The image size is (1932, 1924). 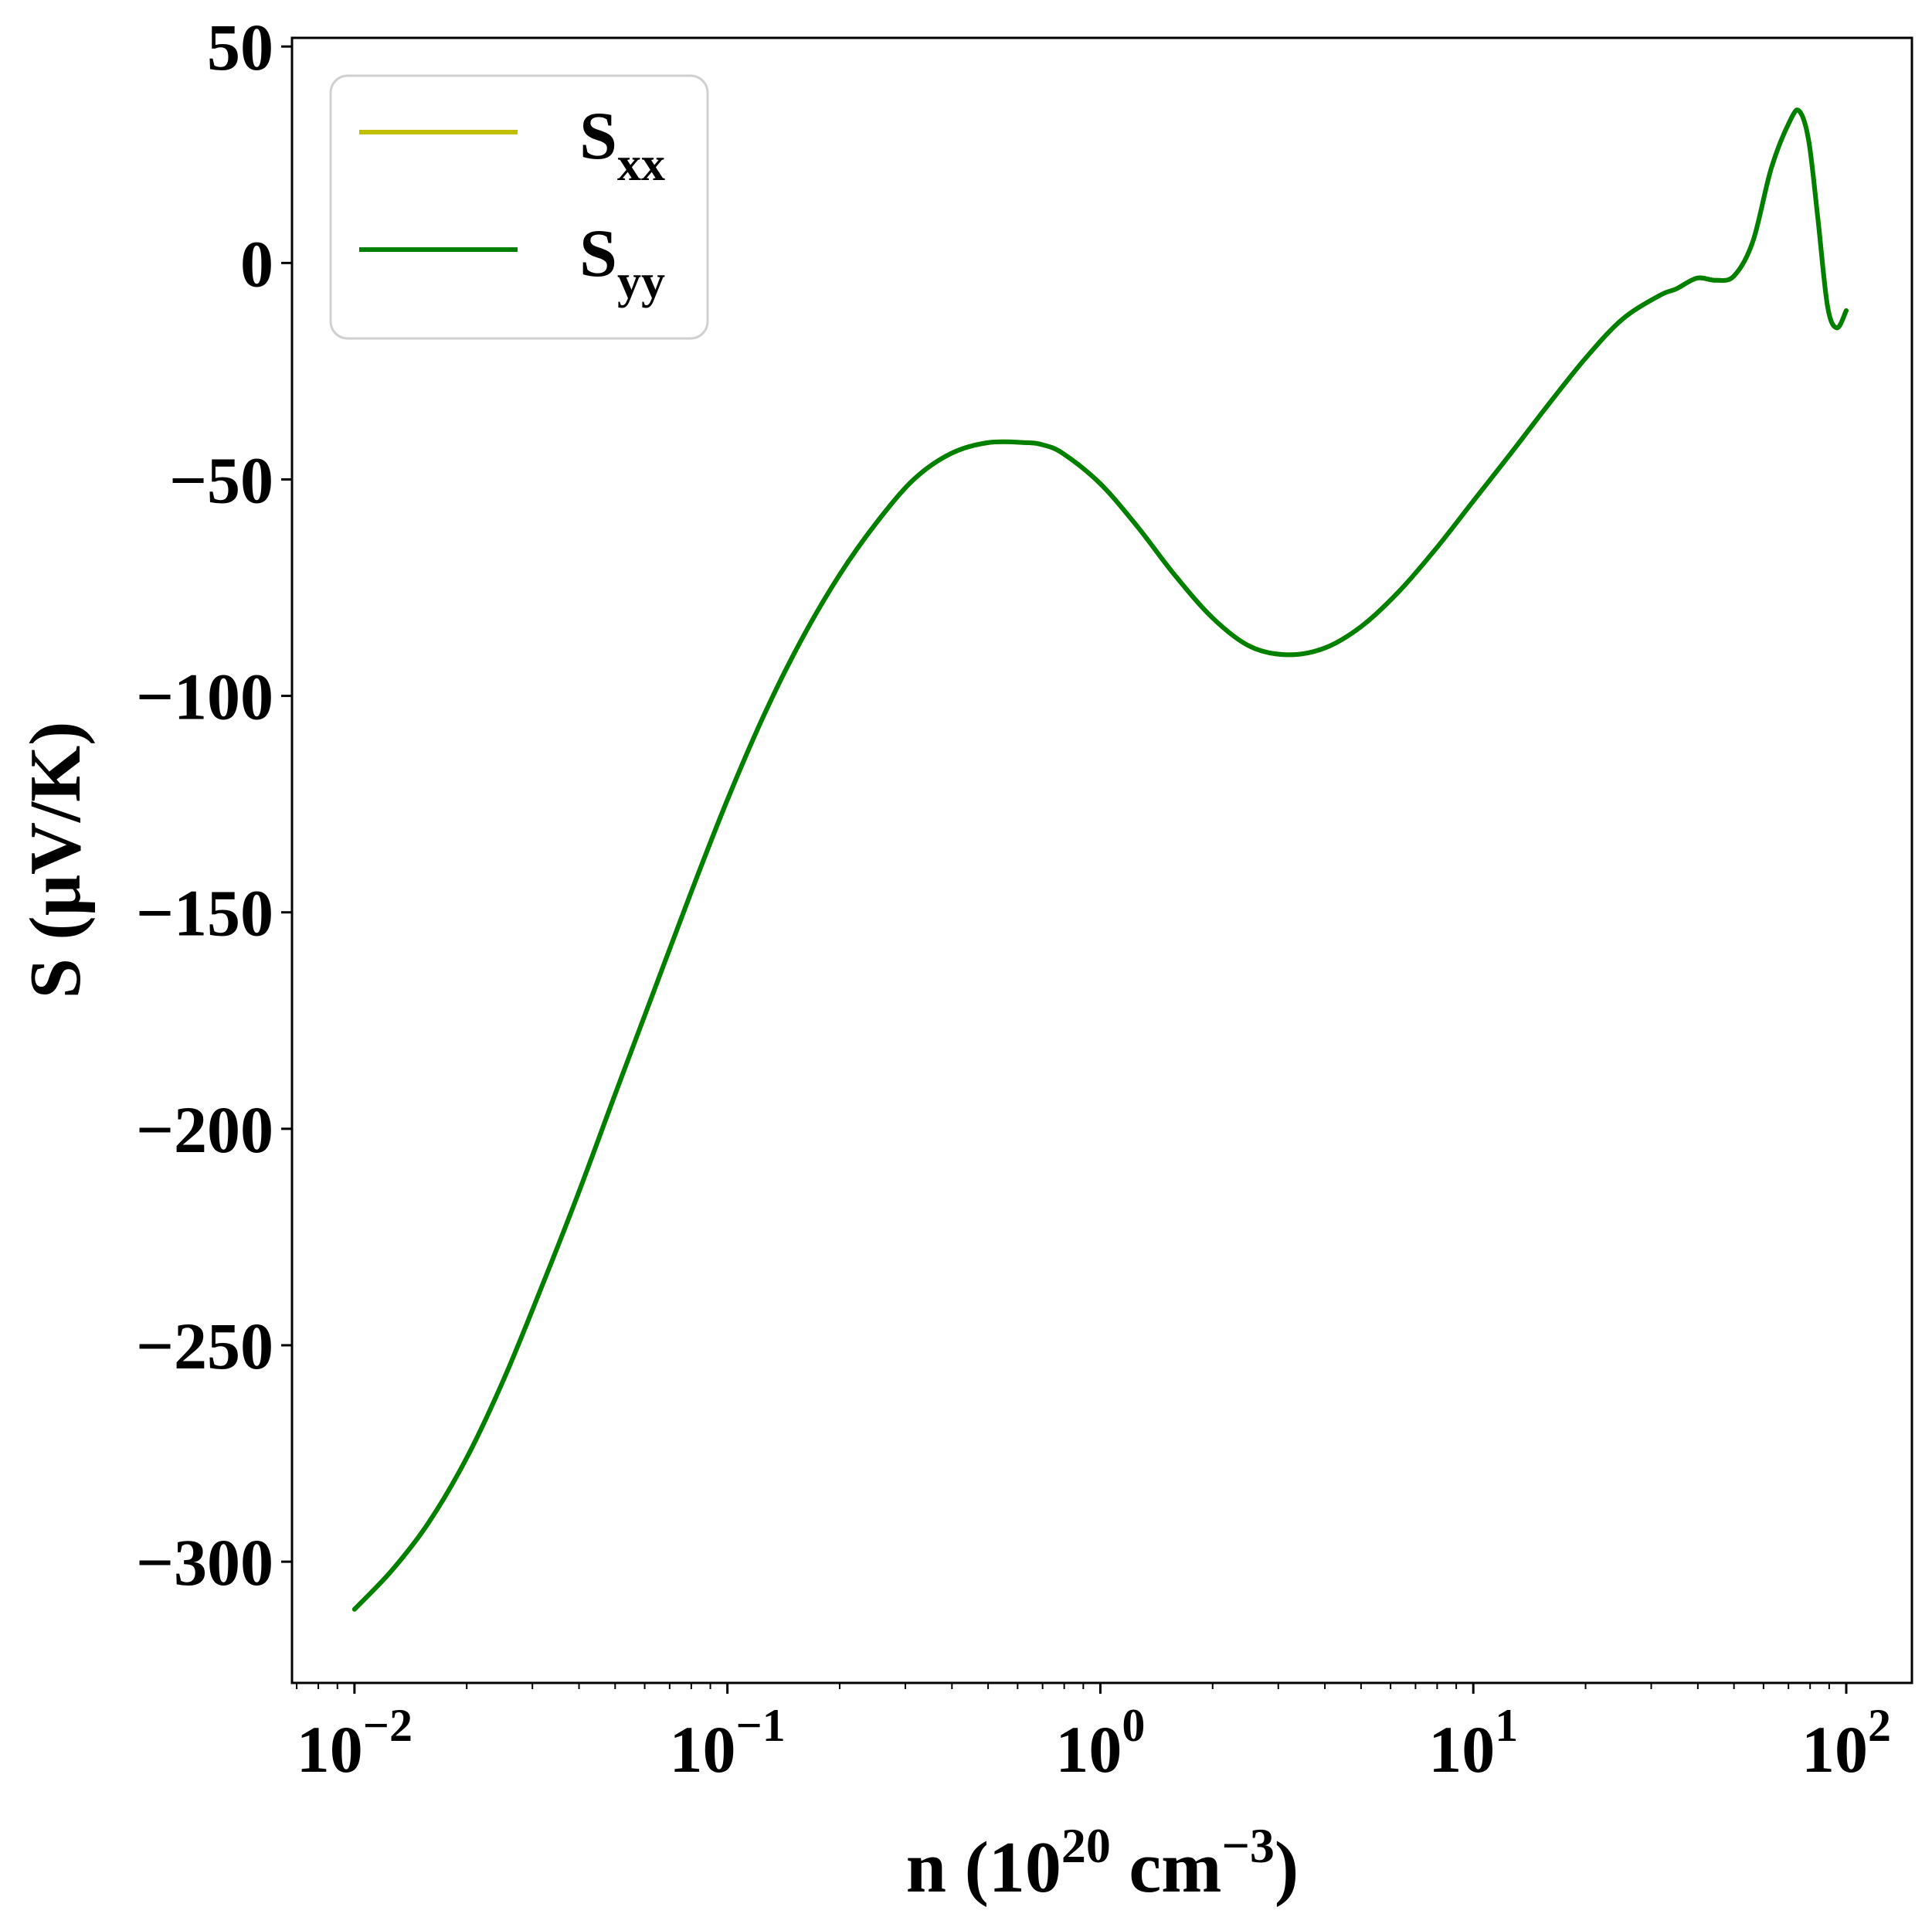 I want to click on x-tick-label-exp-1: −1, so click(x=761, y=1725).